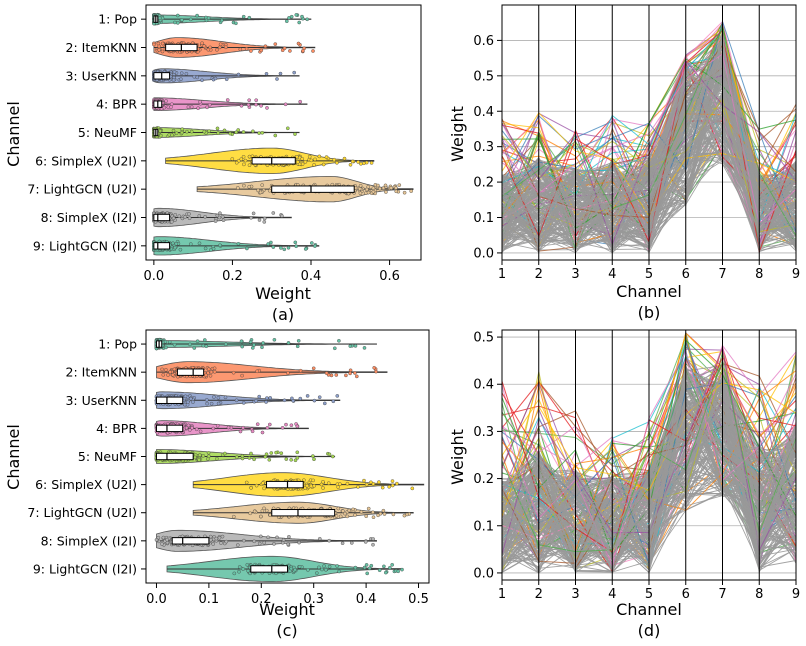 The height and width of the screenshot is (646, 806). What do you see at coordinates (649, 594) in the screenshot?
I see `x-tick-label-d: 5` at bounding box center [649, 594].